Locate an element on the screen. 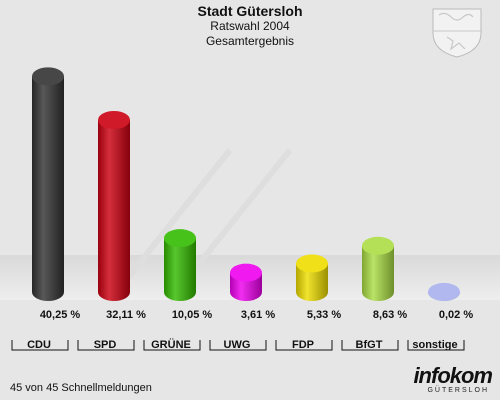  category-label-fdp: FDP is located at coordinates (303, 345).